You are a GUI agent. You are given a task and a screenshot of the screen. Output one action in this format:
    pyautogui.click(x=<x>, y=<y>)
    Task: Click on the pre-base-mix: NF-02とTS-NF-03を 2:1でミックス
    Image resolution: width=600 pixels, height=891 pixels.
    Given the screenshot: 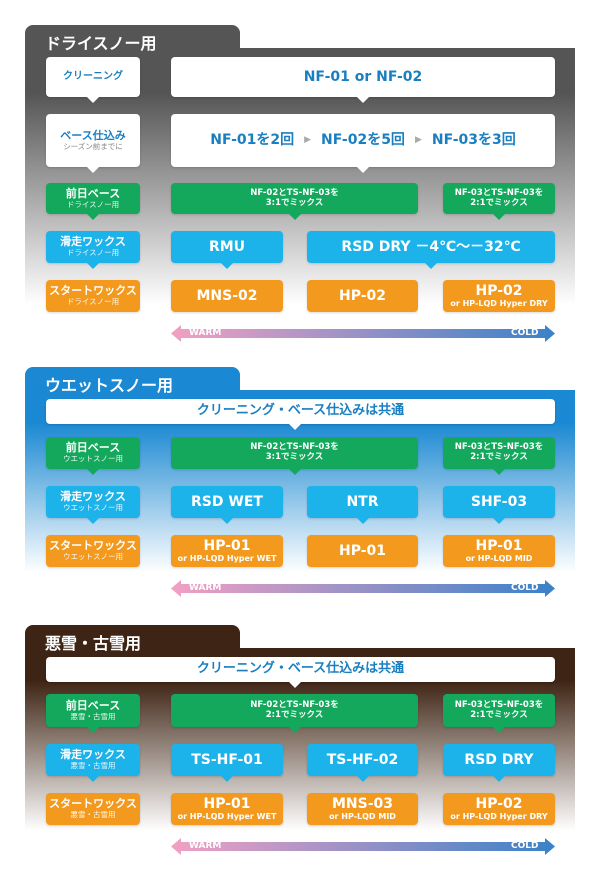 What is the action you would take?
    pyautogui.click(x=294, y=710)
    